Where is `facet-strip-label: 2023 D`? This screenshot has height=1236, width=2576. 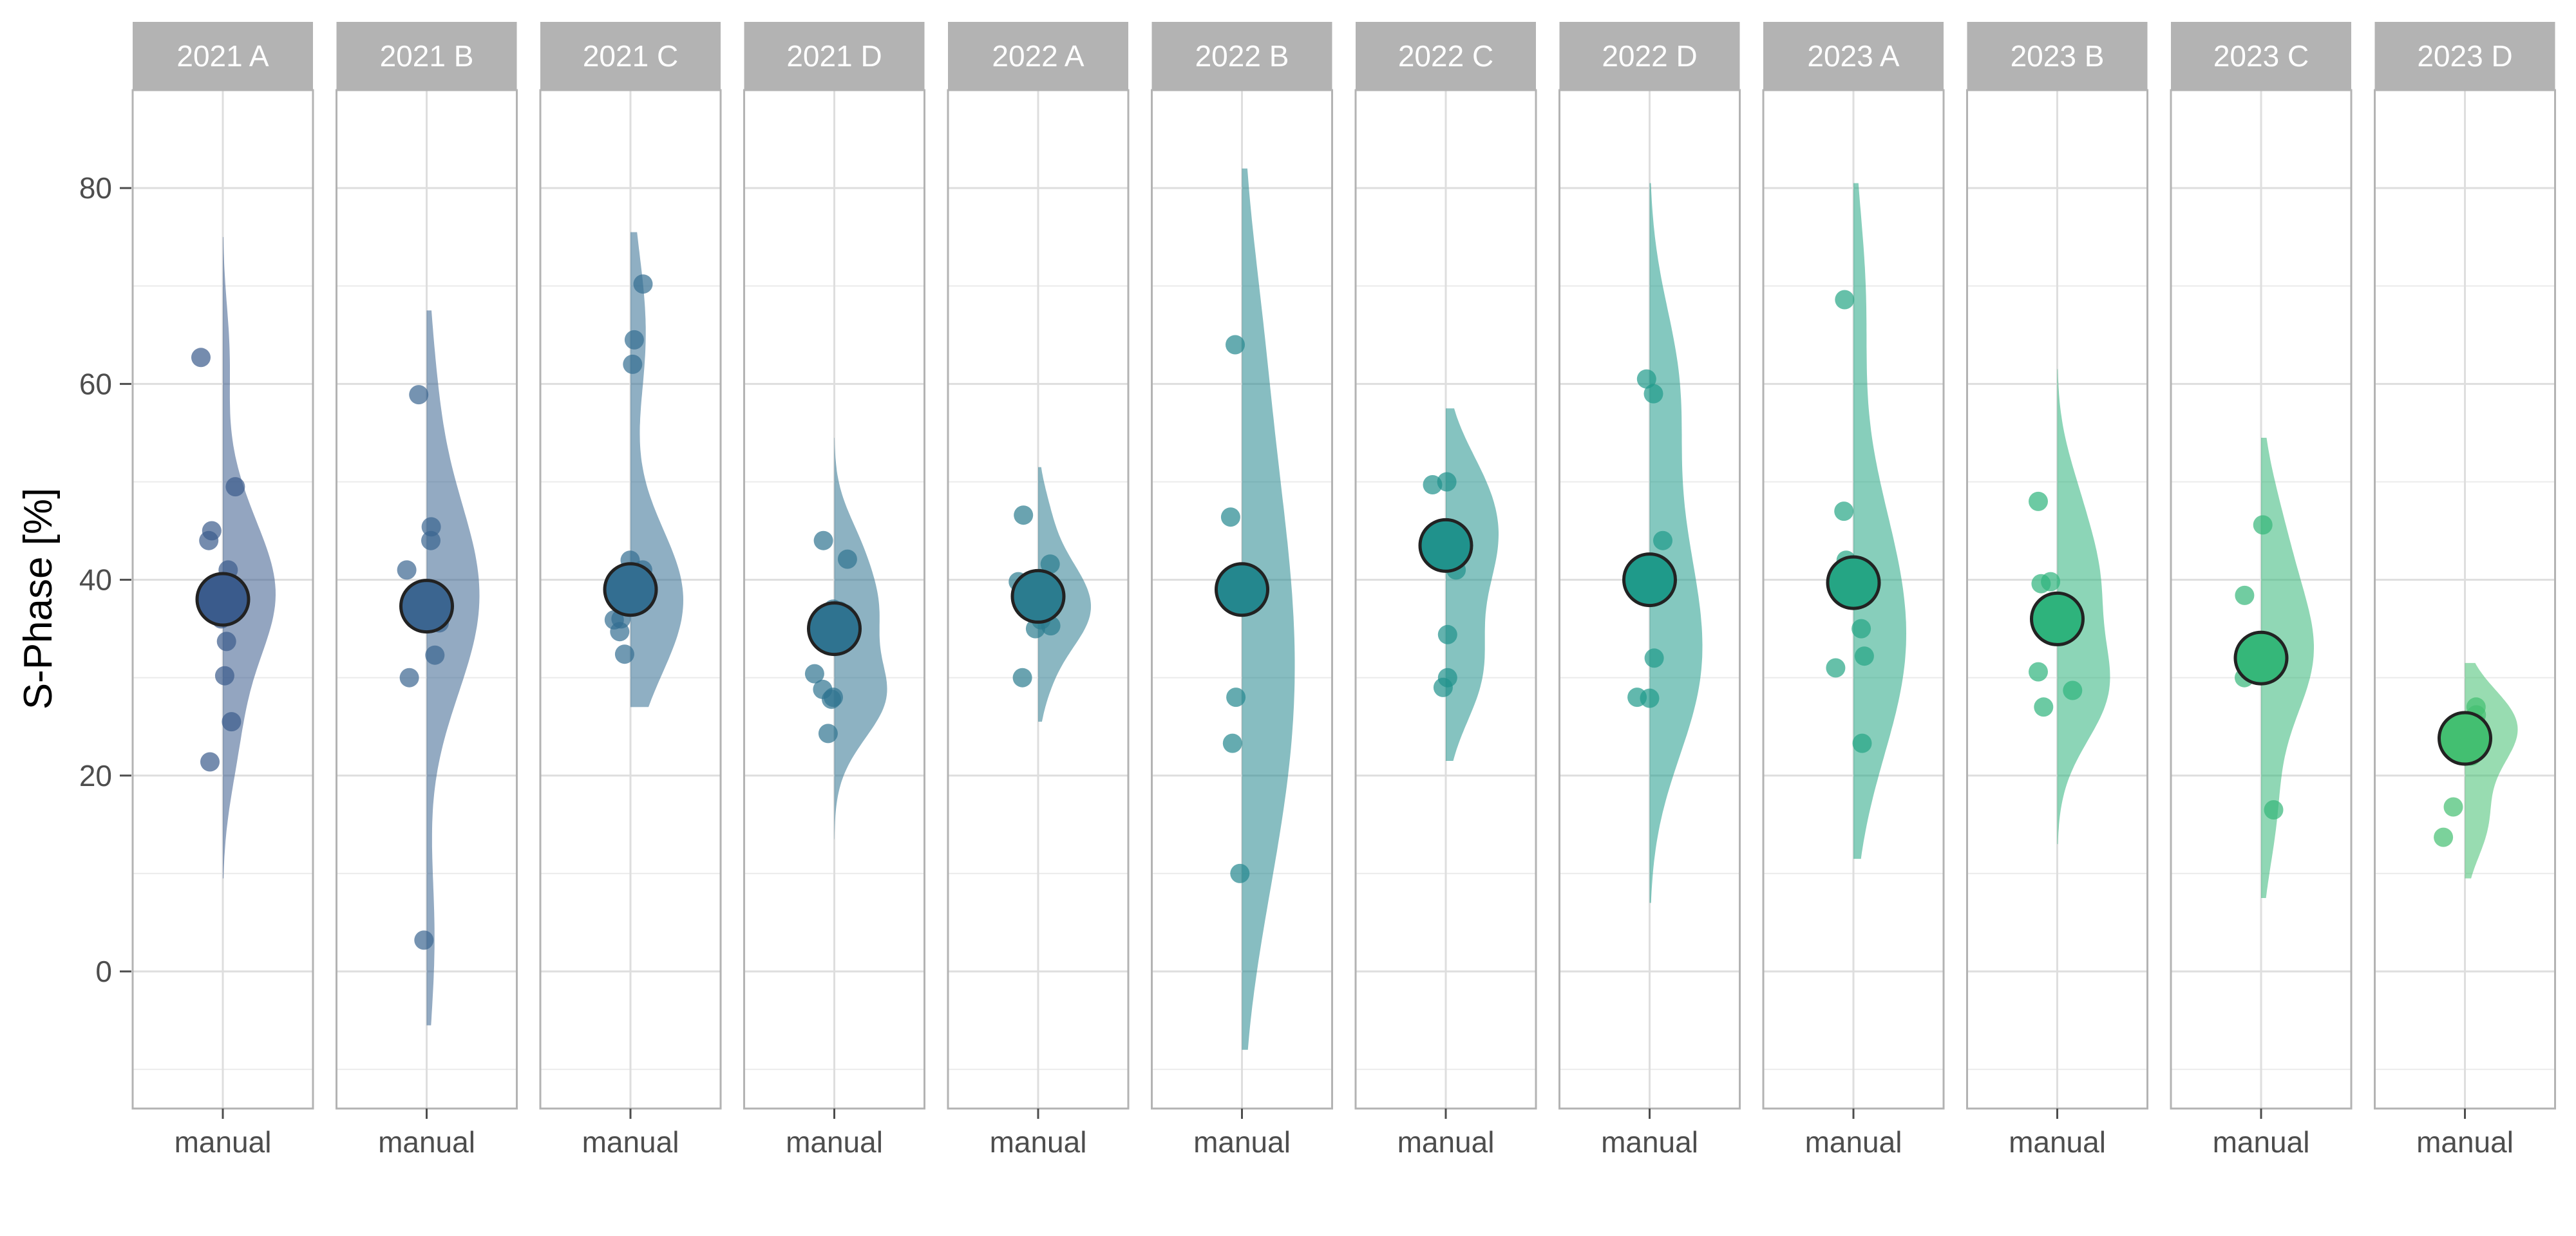
facet-strip-label: 2023 D is located at coordinates (2464, 56).